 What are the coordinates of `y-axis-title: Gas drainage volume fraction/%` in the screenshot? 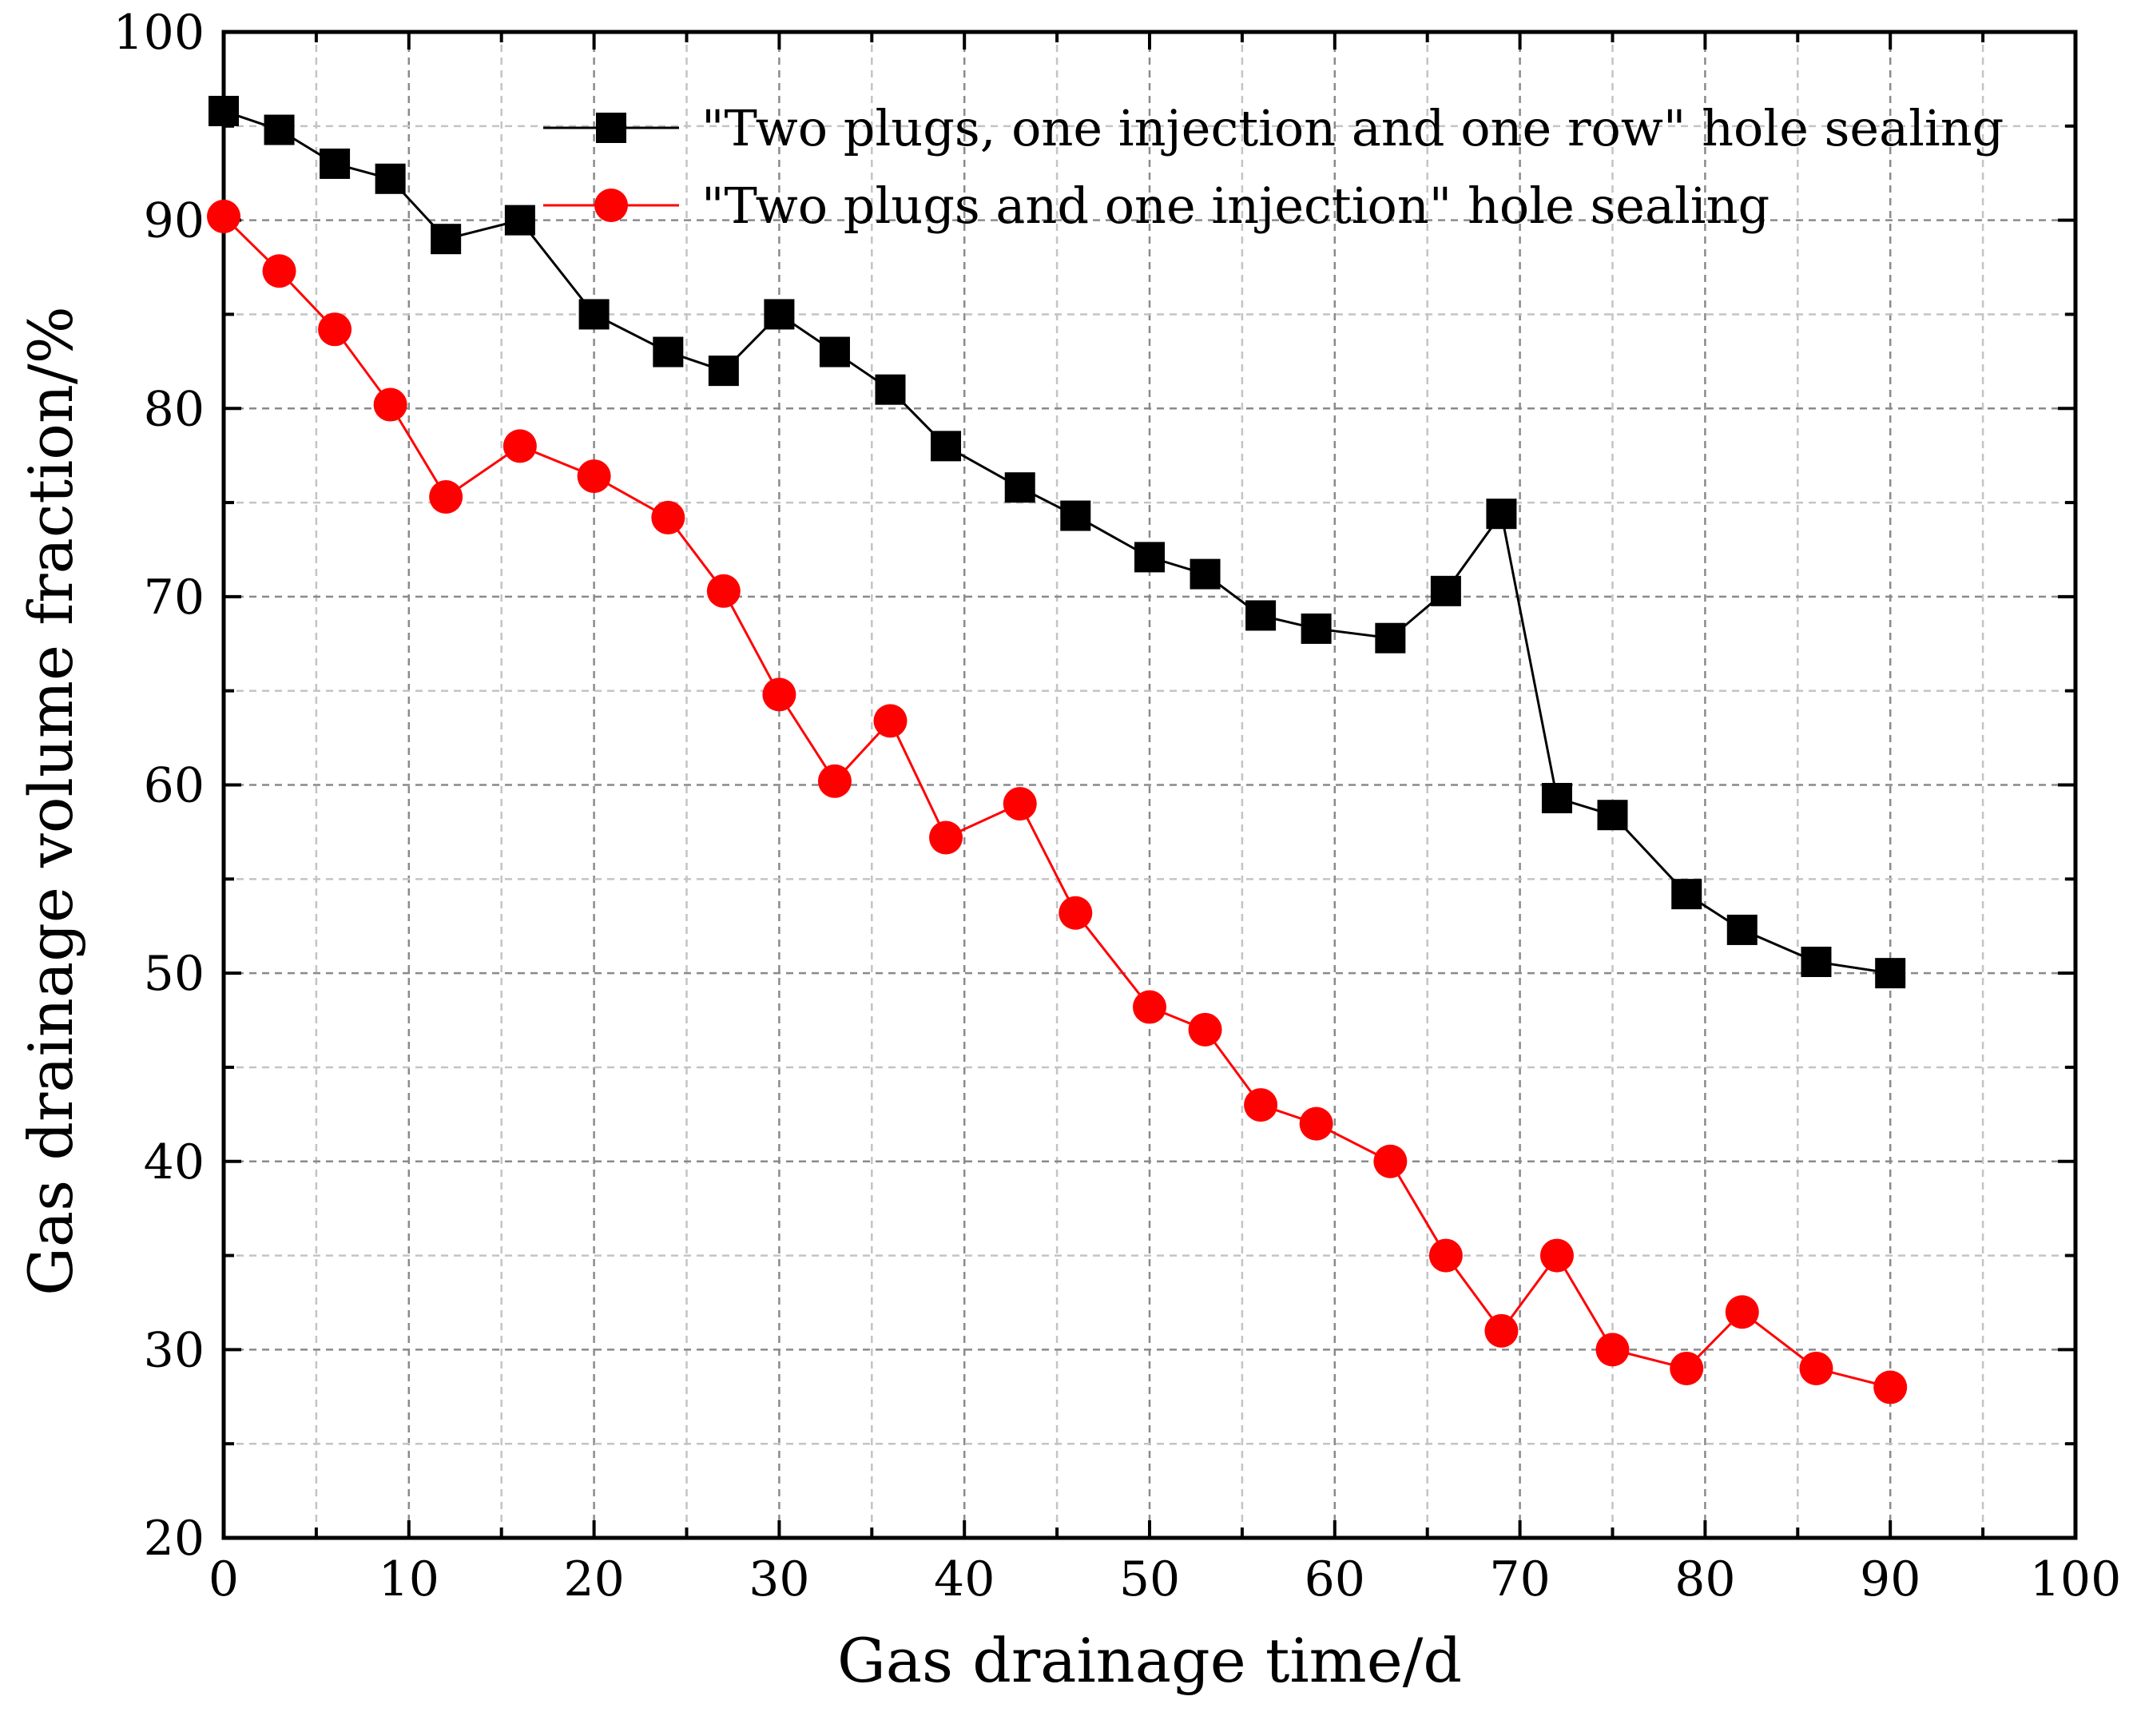 It's located at (51, 801).